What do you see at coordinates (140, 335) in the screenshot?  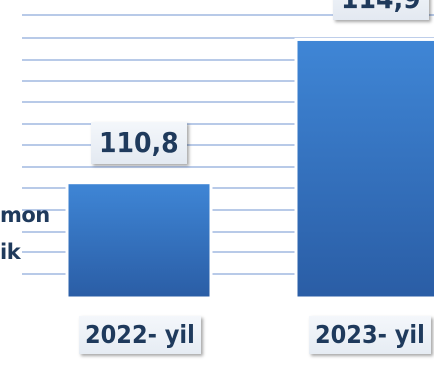 I see `category-label-1: 2022- yil` at bounding box center [140, 335].